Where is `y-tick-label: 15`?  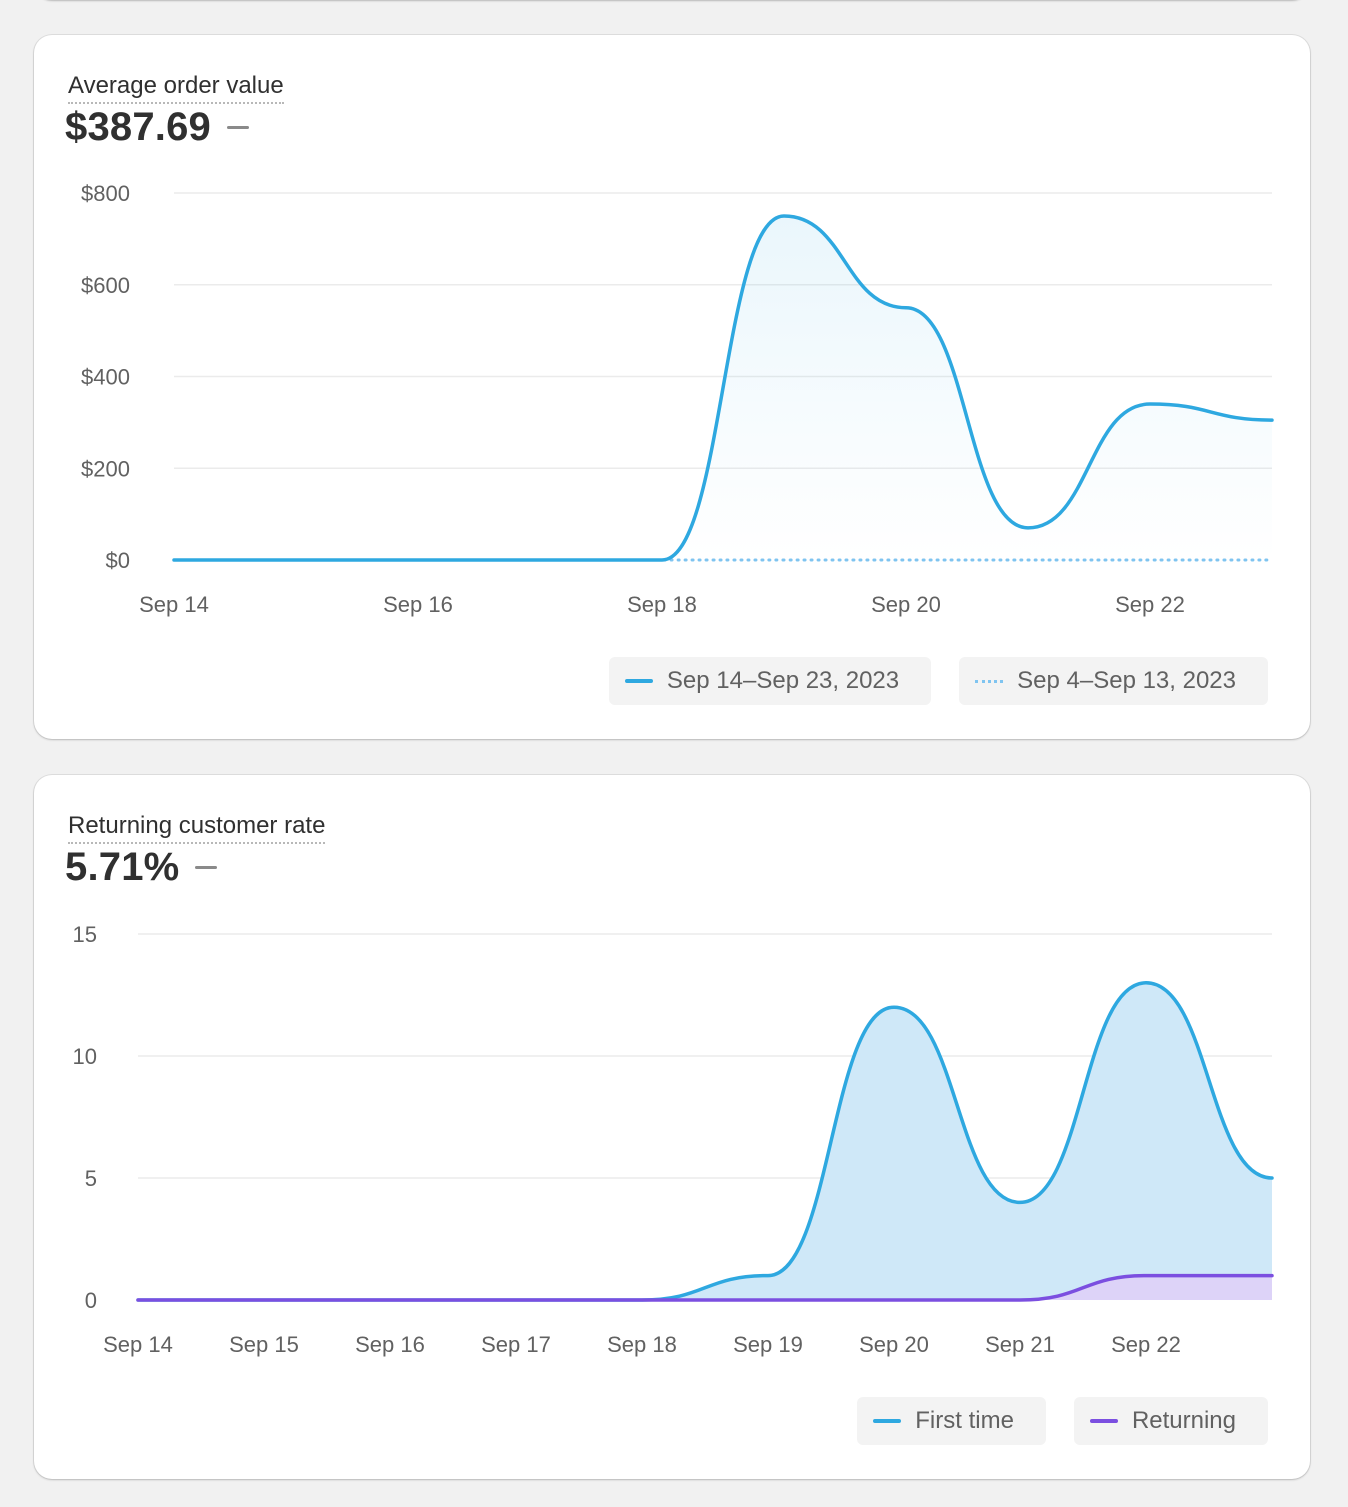
y-tick-label: 15 is located at coordinates (85, 934).